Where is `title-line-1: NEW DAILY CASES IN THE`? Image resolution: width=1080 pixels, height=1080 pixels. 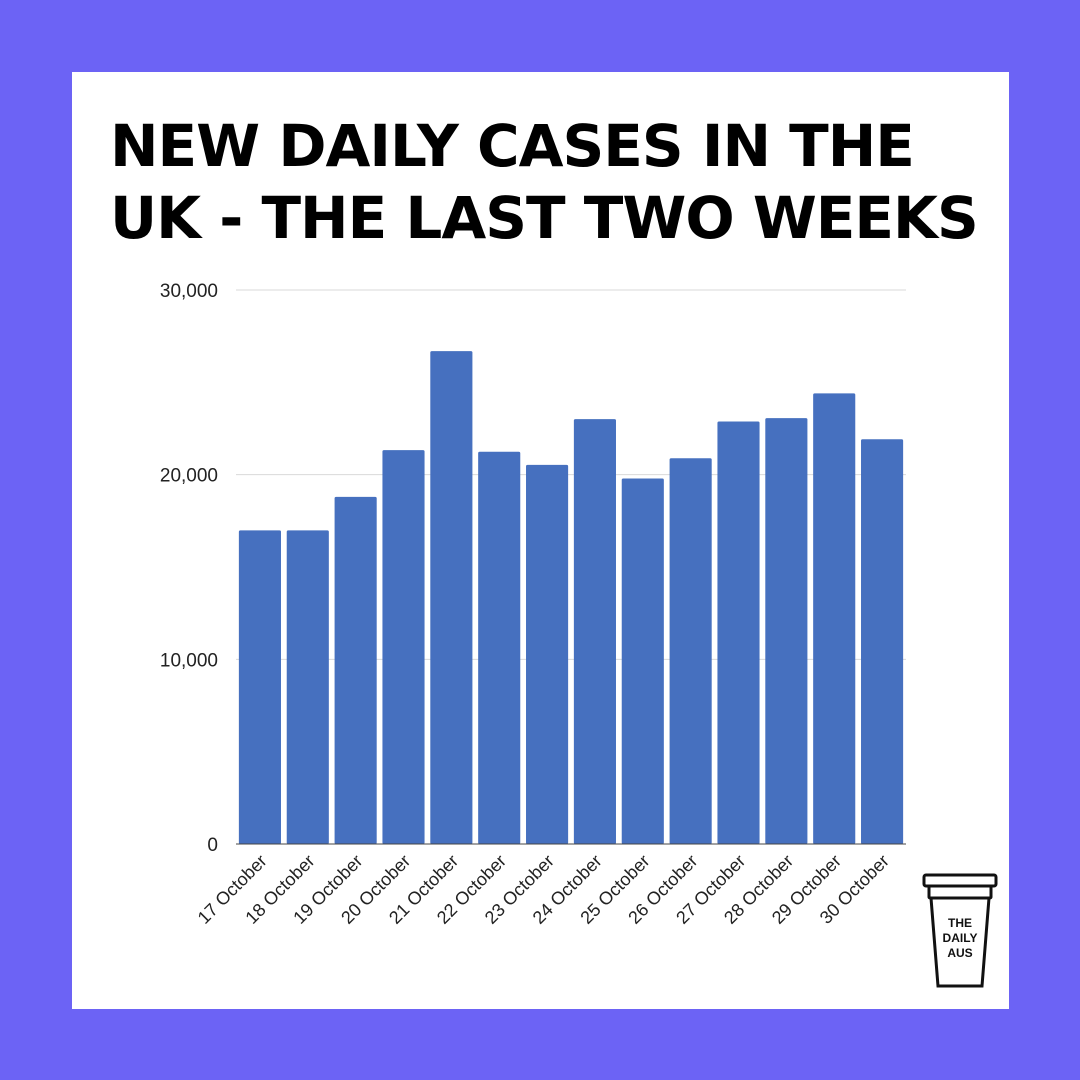
title-line-1: NEW DAILY CASES IN THE is located at coordinates (512, 146).